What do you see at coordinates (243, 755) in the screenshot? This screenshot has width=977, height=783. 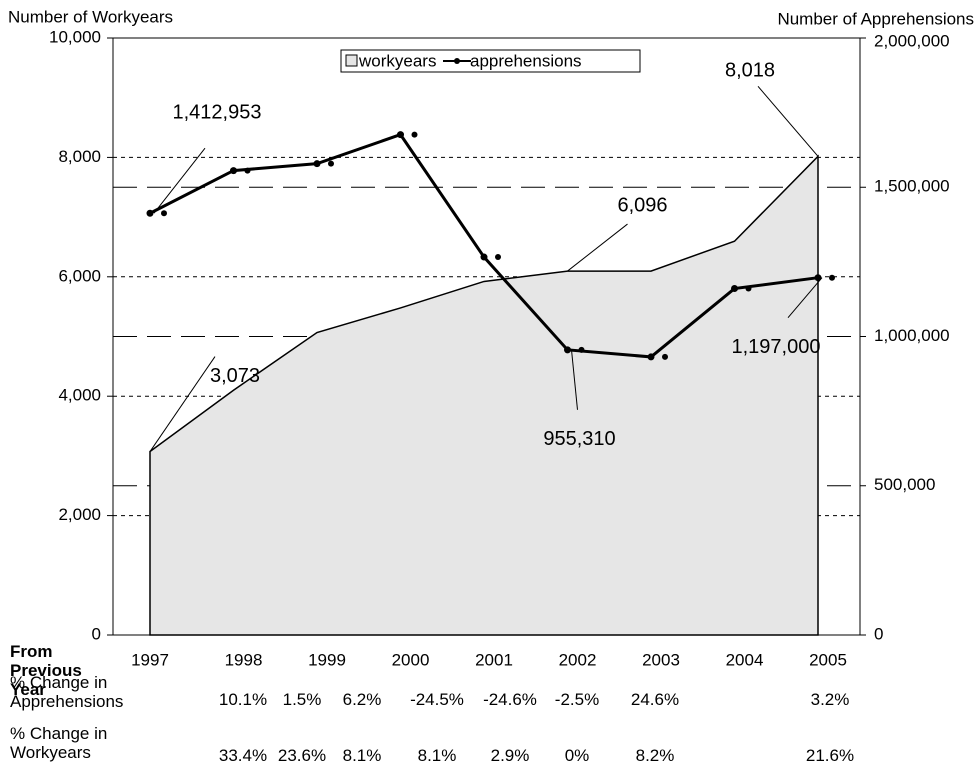 I see `table-cell: 33.4%` at bounding box center [243, 755].